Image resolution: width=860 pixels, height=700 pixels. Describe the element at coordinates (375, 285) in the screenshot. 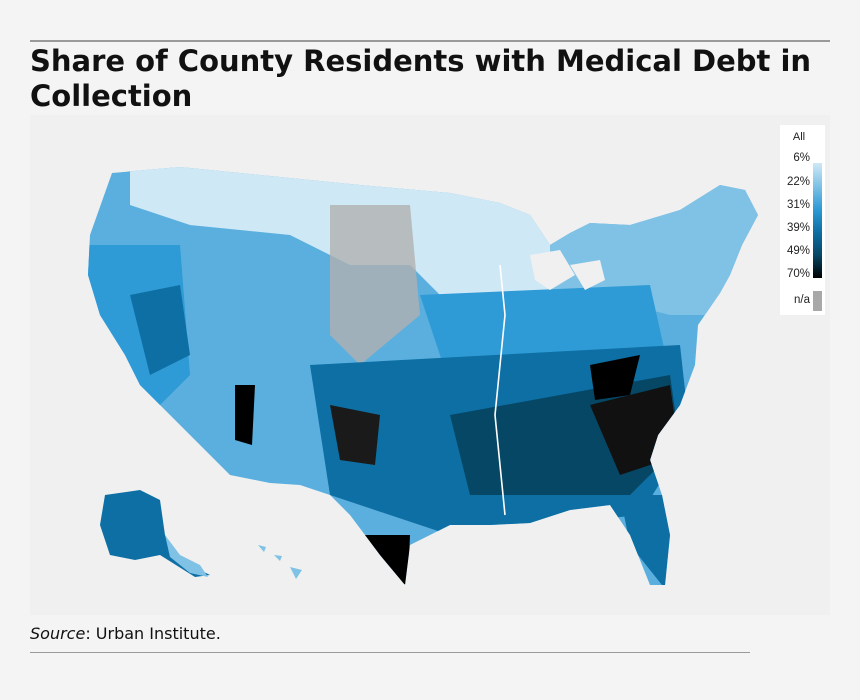

I see `region-plains-na` at that location.